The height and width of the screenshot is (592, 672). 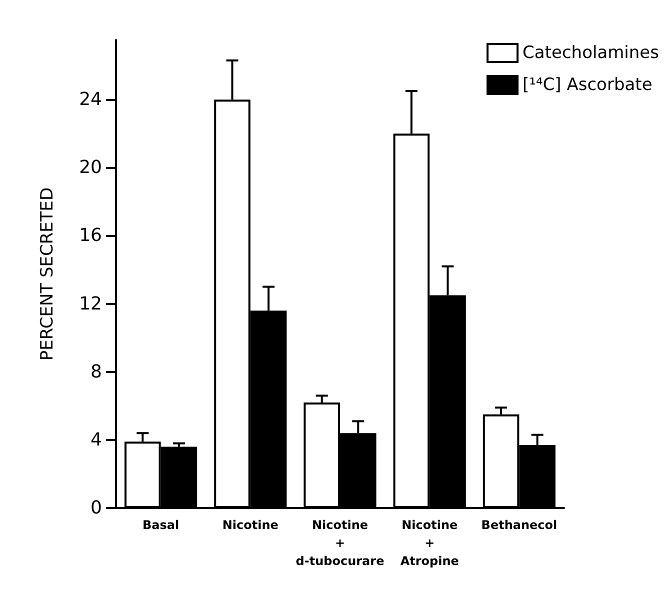 I want to click on x-tick-label: Bethanecol, so click(x=519, y=525).